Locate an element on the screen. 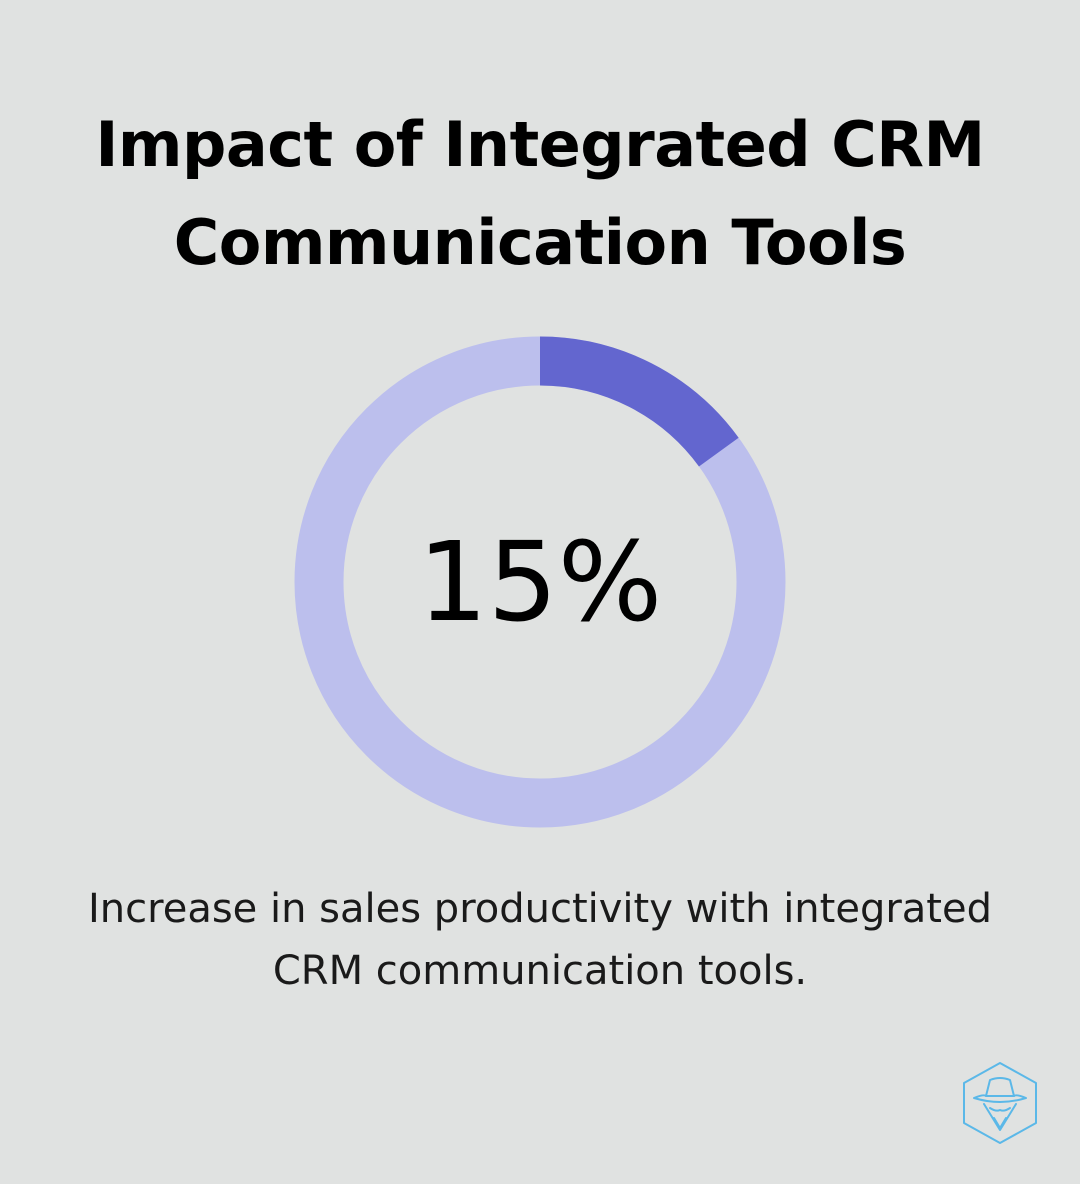 This screenshot has height=1184, width=1080. center-value-label: 15% is located at coordinates (540, 582).